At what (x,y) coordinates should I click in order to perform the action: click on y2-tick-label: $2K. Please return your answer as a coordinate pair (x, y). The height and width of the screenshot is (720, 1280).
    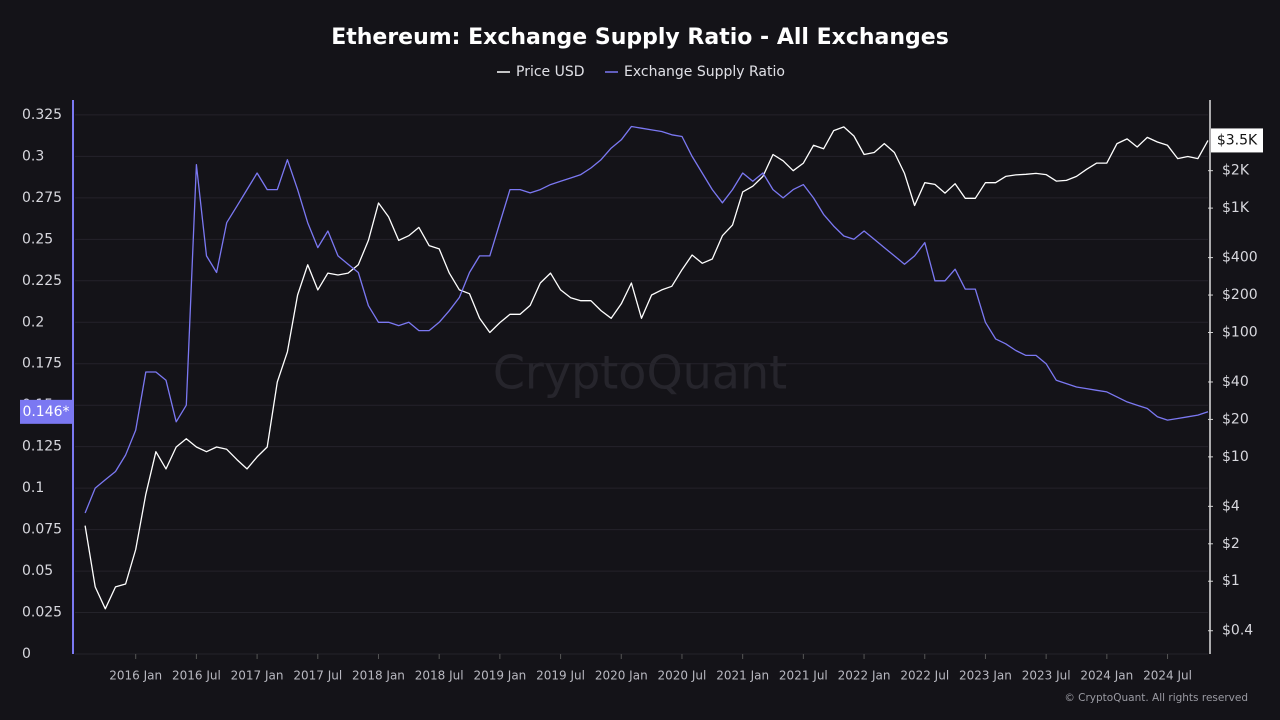
    Looking at the image, I should click on (1236, 171).